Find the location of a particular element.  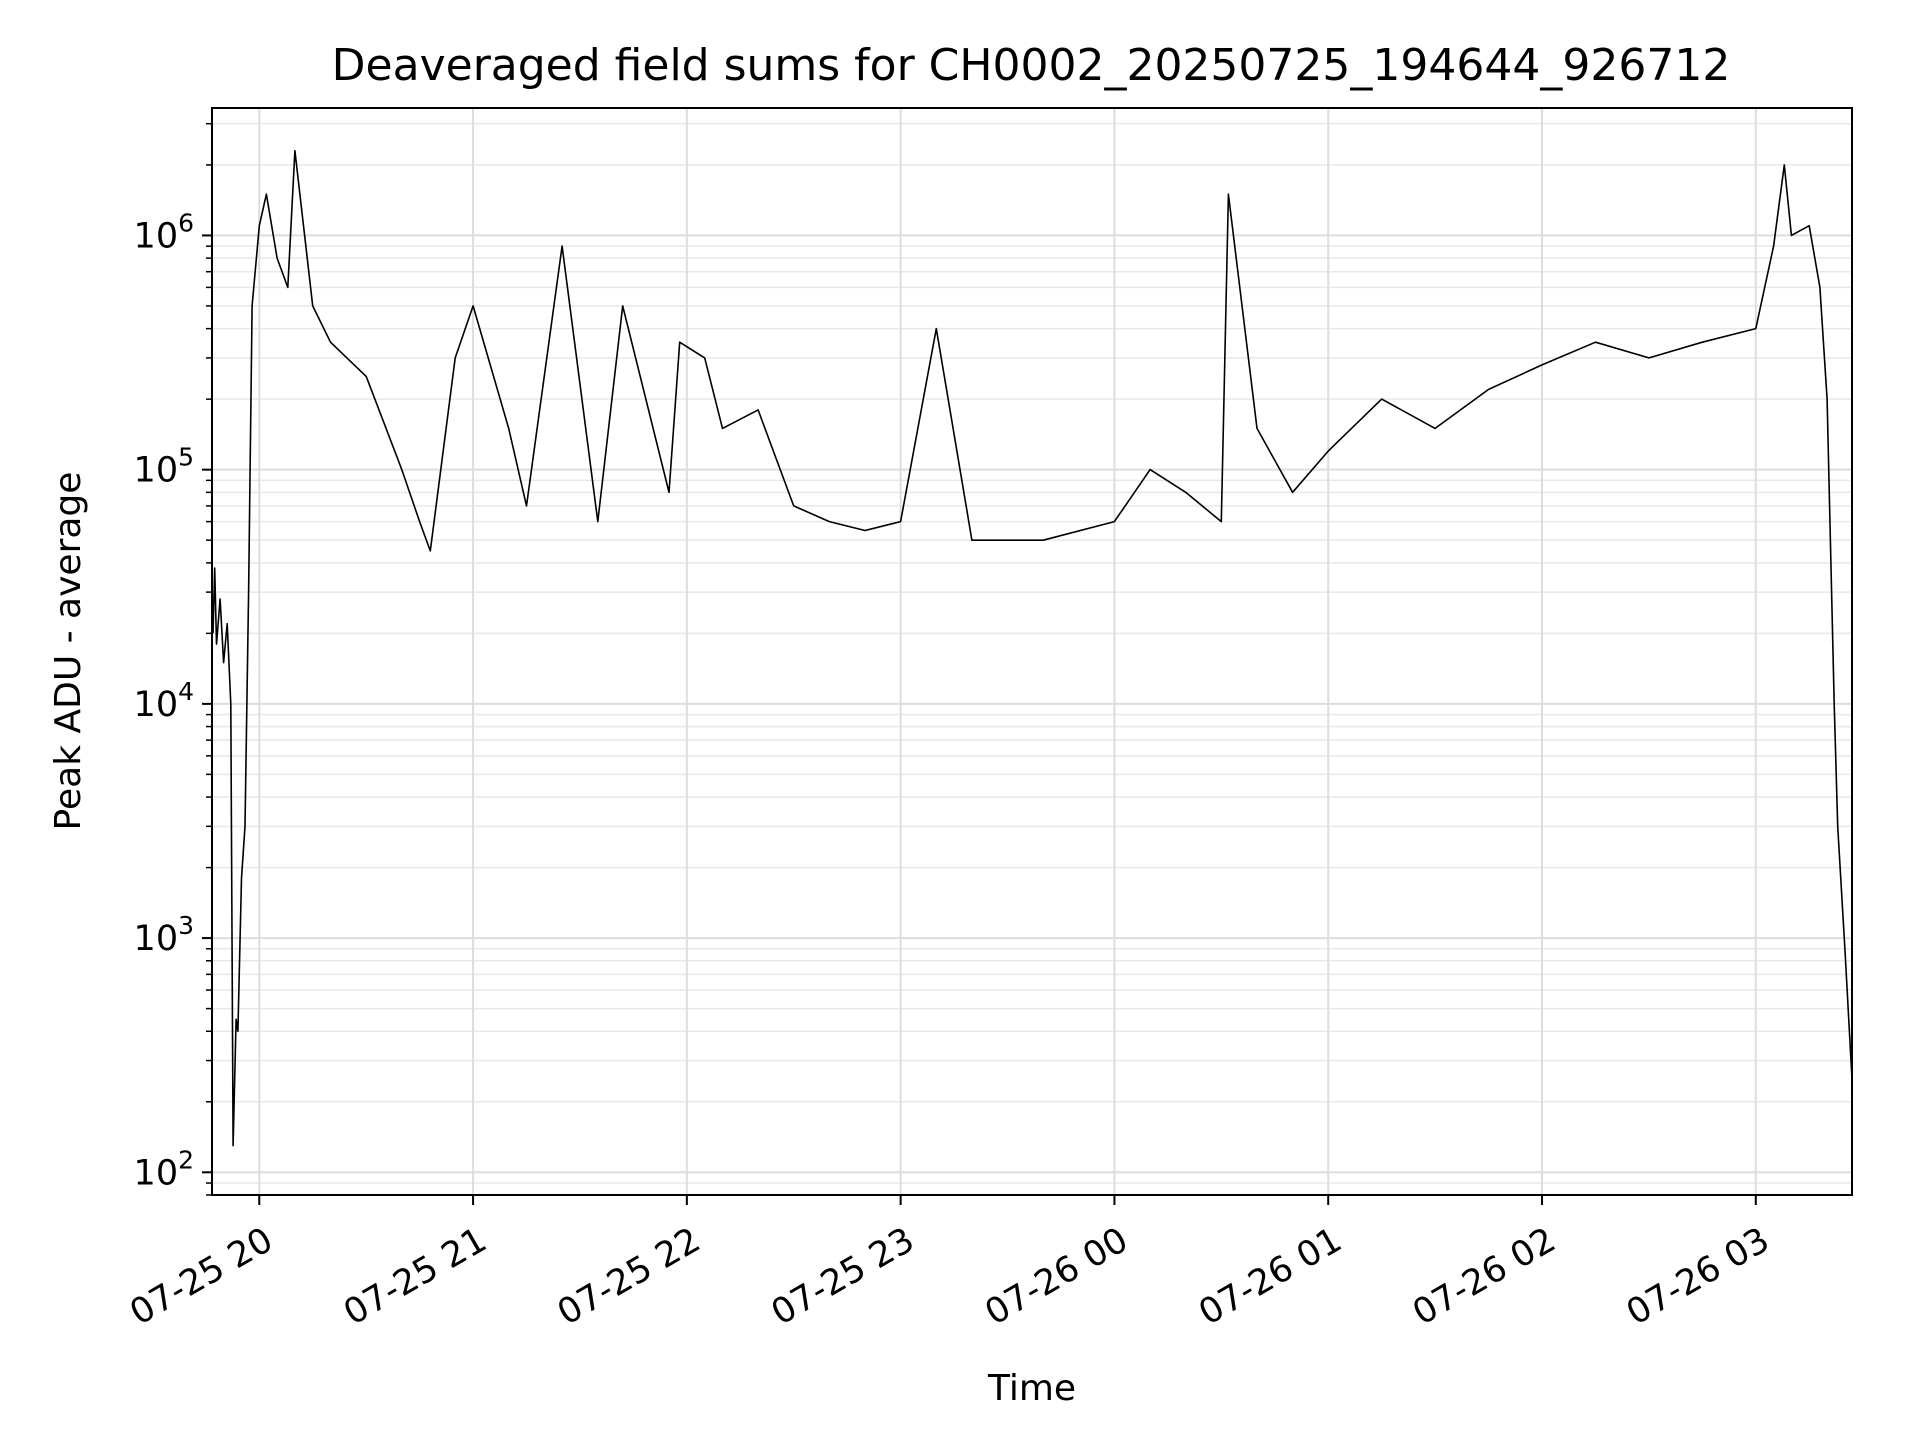

x-tick-label: 07-25 23 is located at coordinates (843, 1276).